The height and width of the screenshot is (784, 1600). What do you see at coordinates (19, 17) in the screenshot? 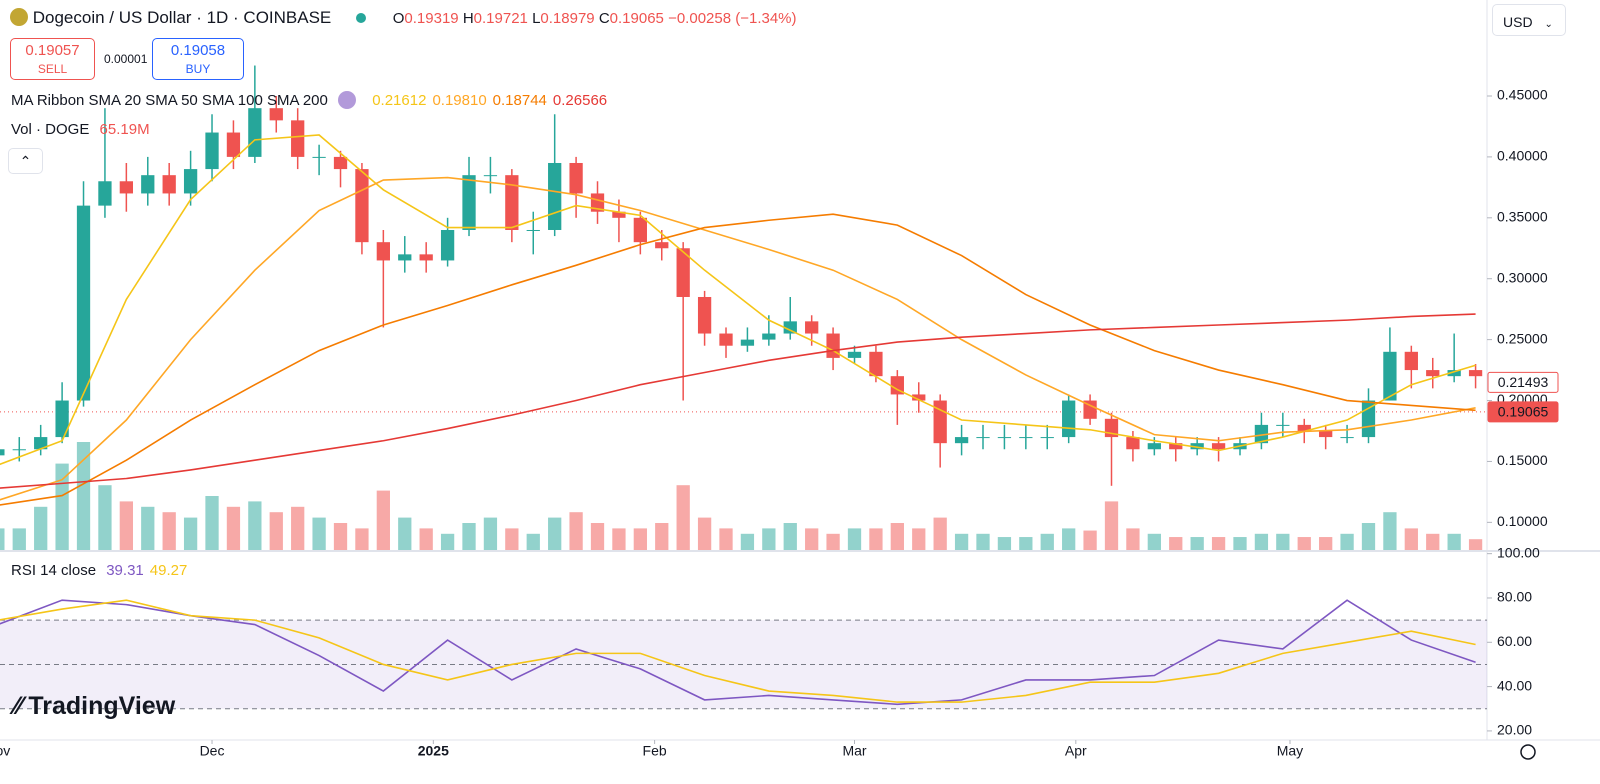
I see `coin-icon` at bounding box center [19, 17].